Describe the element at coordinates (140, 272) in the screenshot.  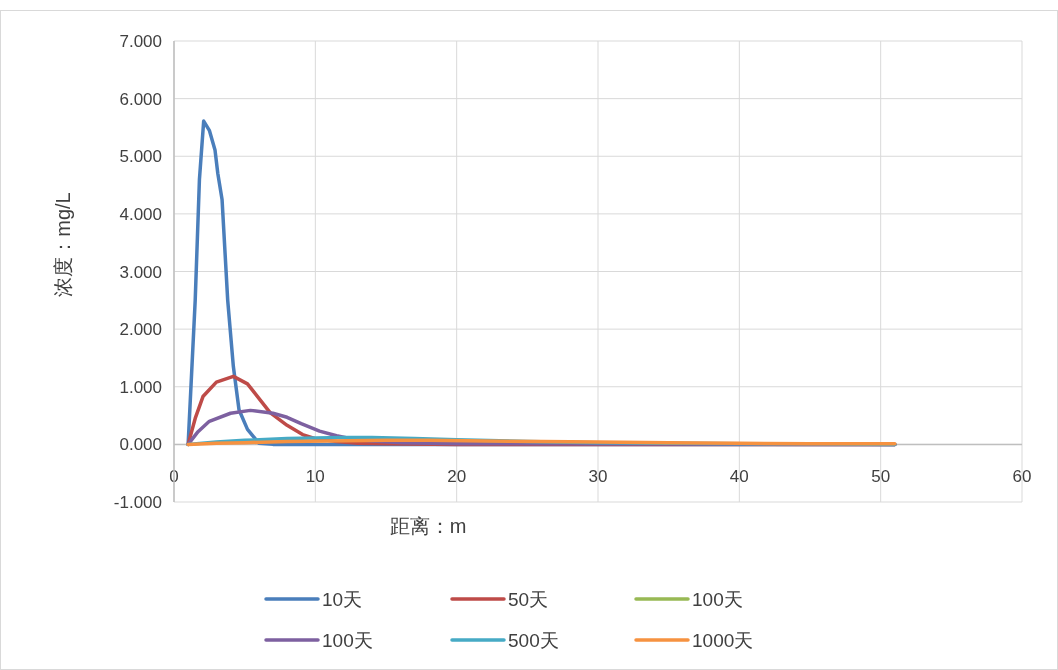
I see `y-tick-label: 3.000` at that location.